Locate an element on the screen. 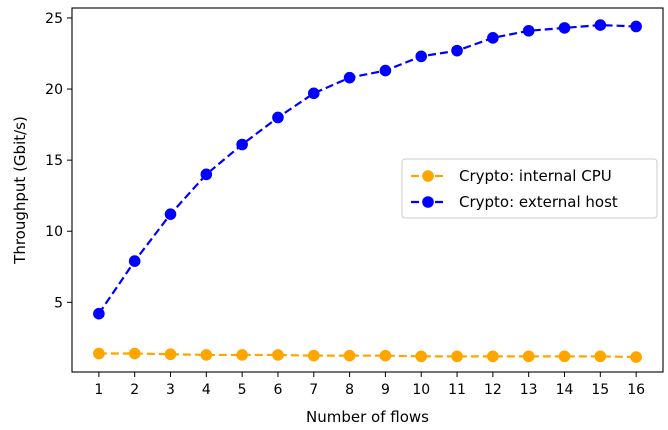 The width and height of the screenshot is (668, 430). x-tick-label: 6 is located at coordinates (277, 390).